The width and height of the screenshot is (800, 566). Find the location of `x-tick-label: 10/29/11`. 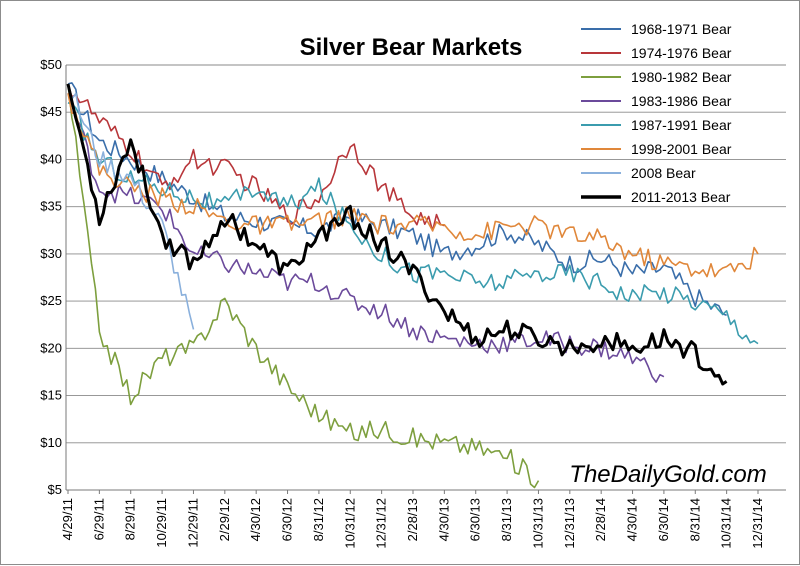

x-tick-label: 10/29/11 is located at coordinates (161, 523).